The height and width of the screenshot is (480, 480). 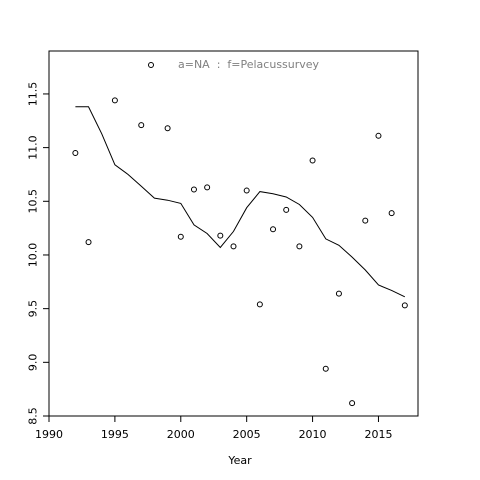 I want to click on legend-marker, so click(x=151, y=65).